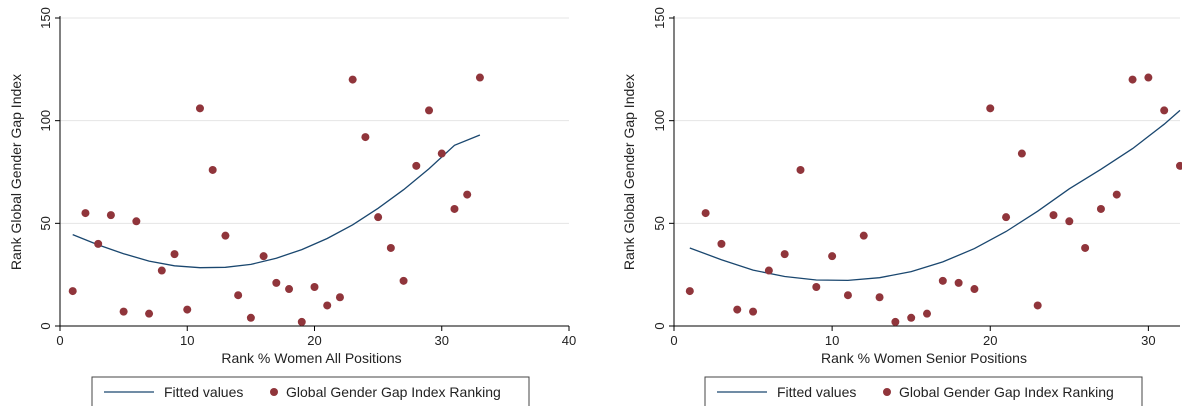 The image size is (1182, 406). Describe the element at coordinates (569, 340) in the screenshot. I see `x-tick-label: 40` at that location.